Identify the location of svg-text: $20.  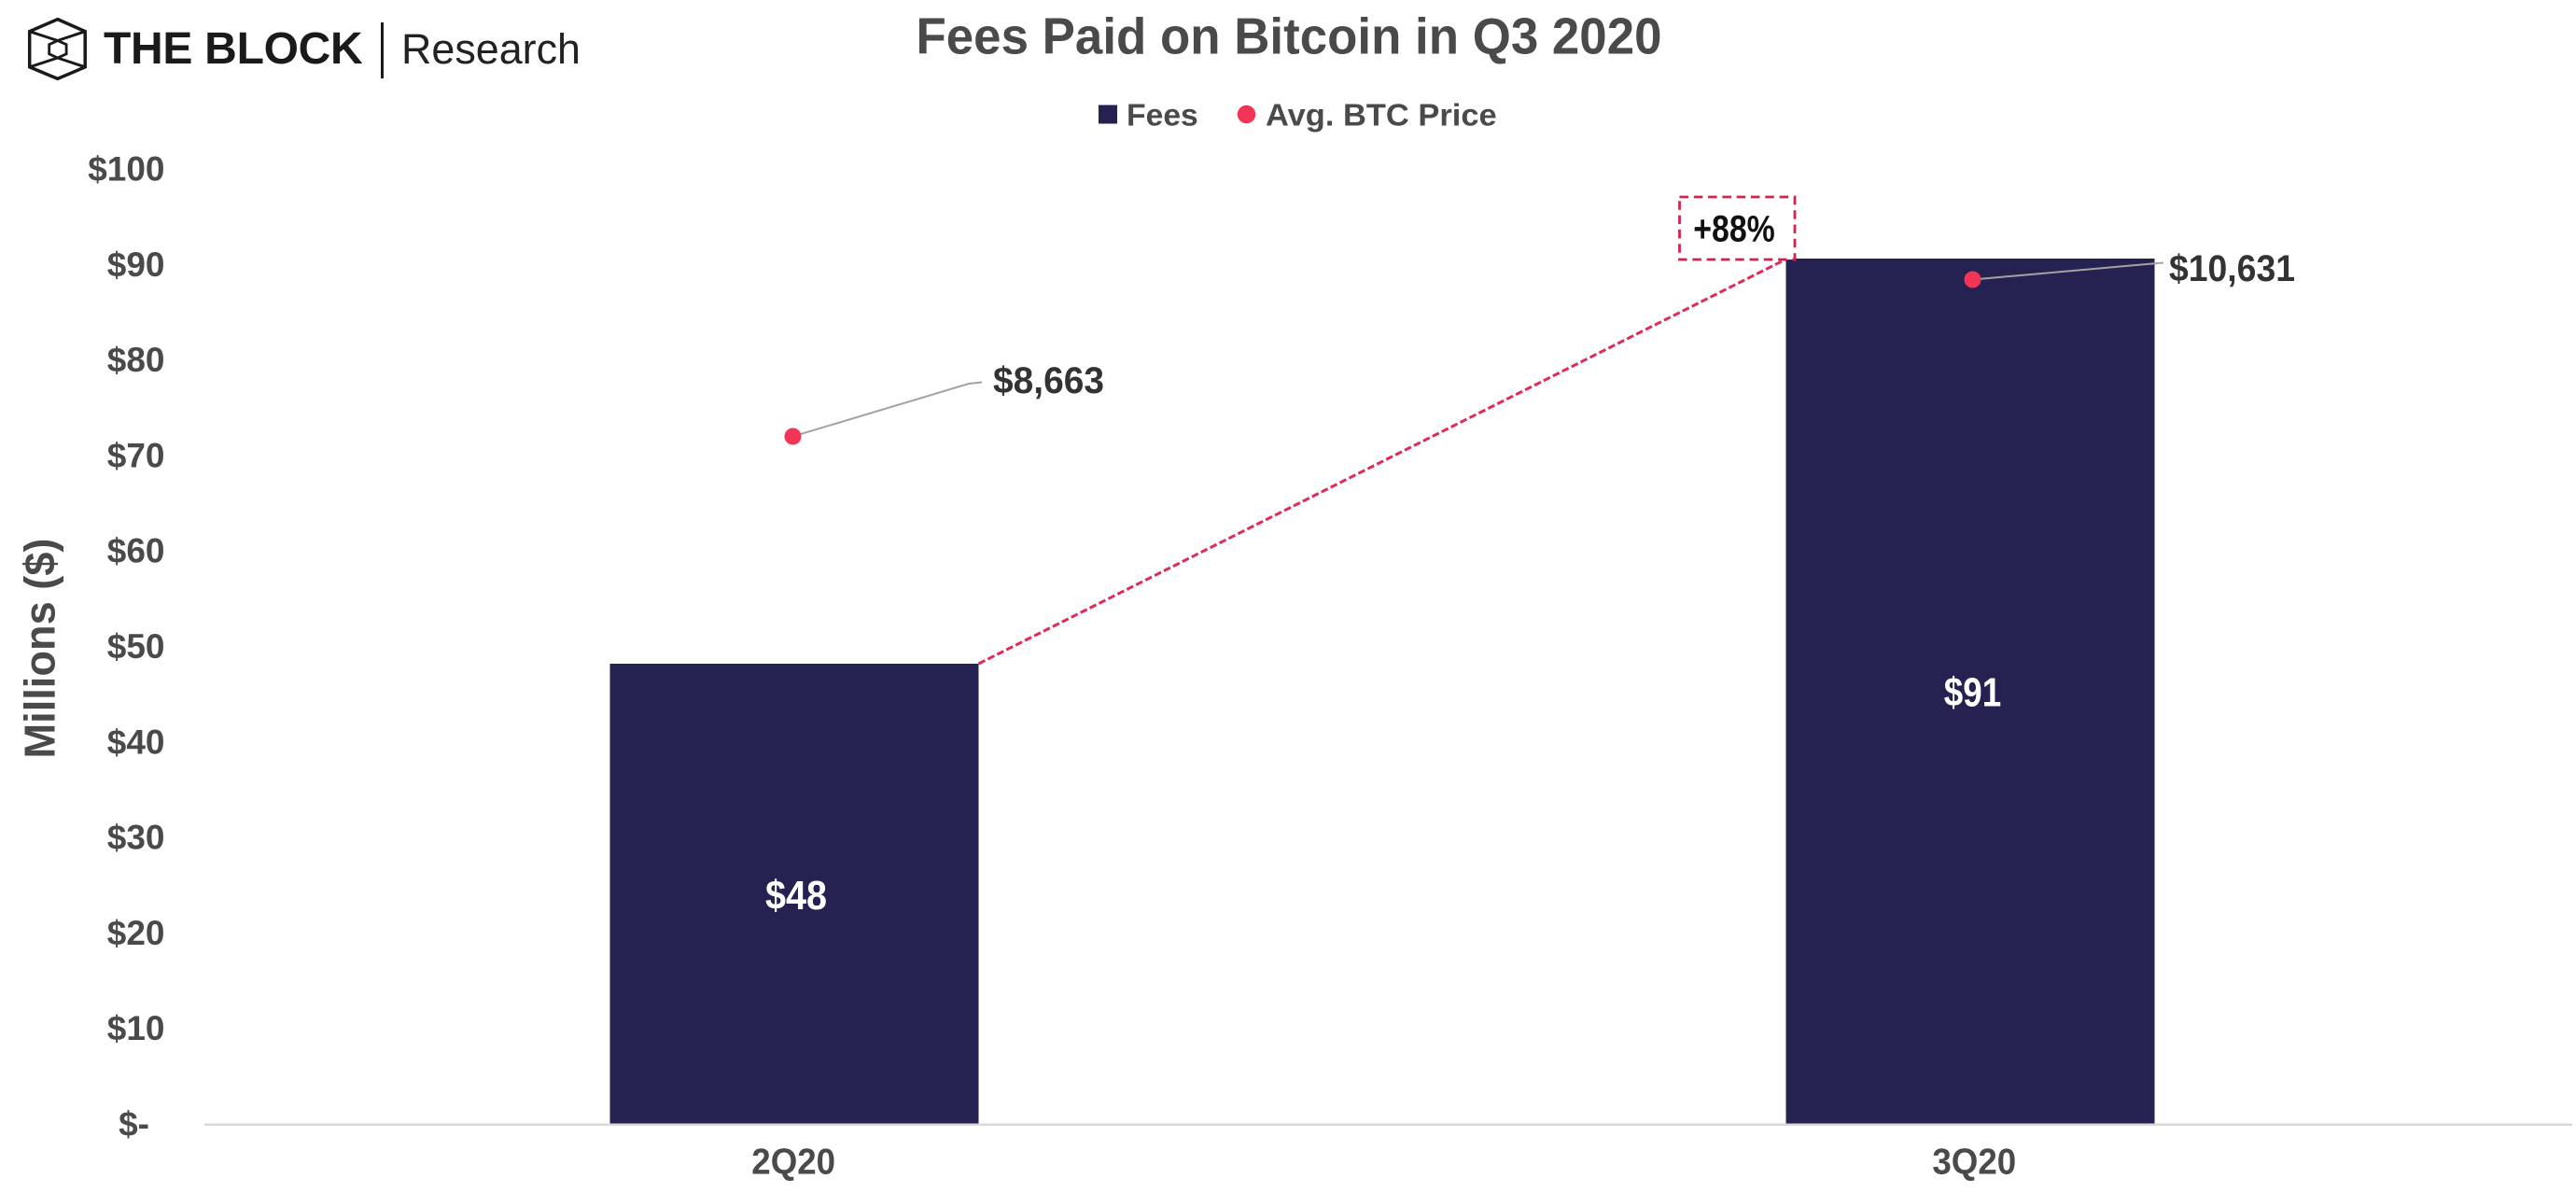
(136, 933).